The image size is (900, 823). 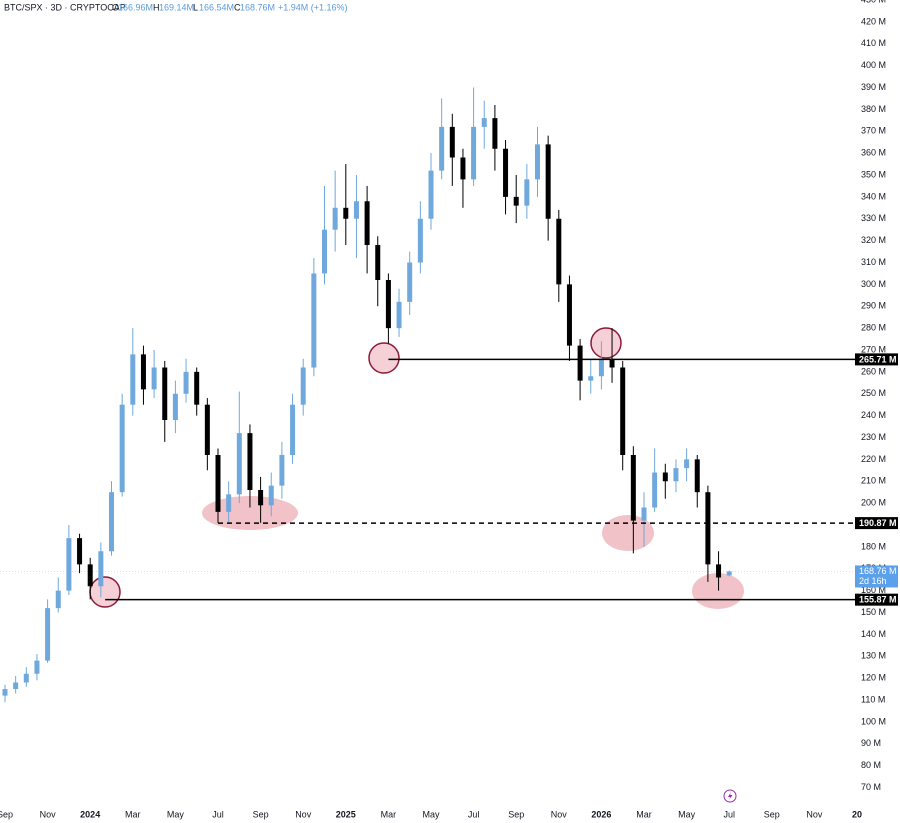 I want to click on y-tick-label: 130 M, so click(x=873, y=656).